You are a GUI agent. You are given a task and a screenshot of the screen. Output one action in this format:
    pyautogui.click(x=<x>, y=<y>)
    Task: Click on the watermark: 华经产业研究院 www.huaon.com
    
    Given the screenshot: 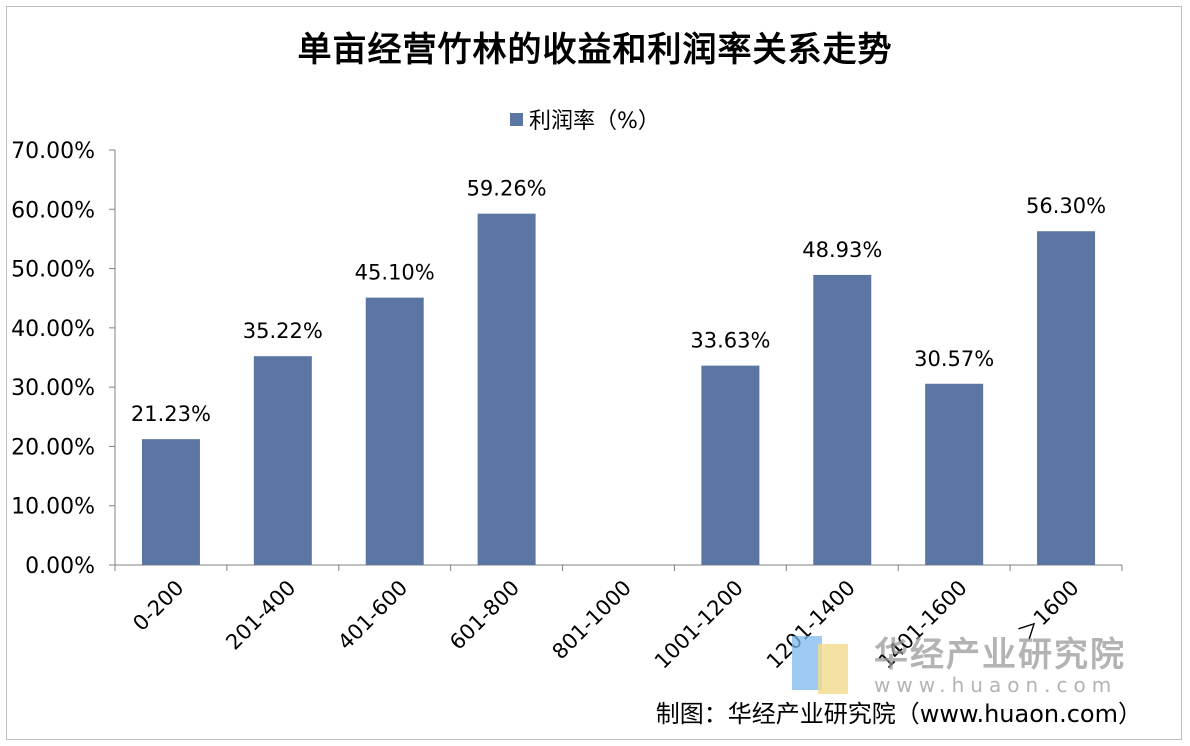 What is the action you would take?
    pyautogui.click(x=959, y=666)
    